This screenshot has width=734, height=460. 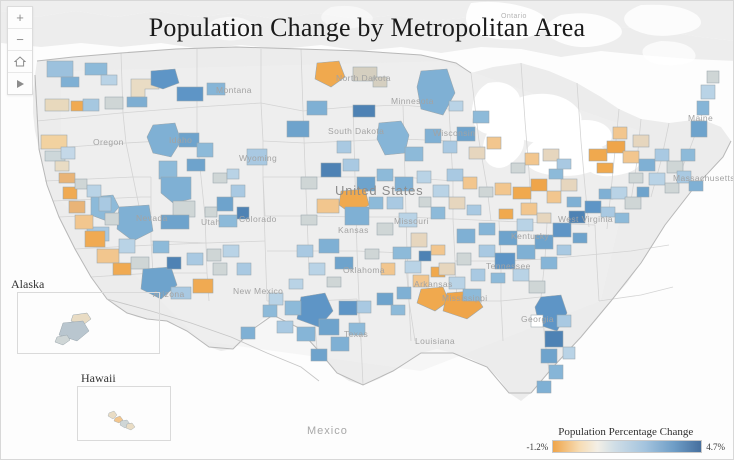 I want to click on legend-gradient-bar, so click(x=627, y=446).